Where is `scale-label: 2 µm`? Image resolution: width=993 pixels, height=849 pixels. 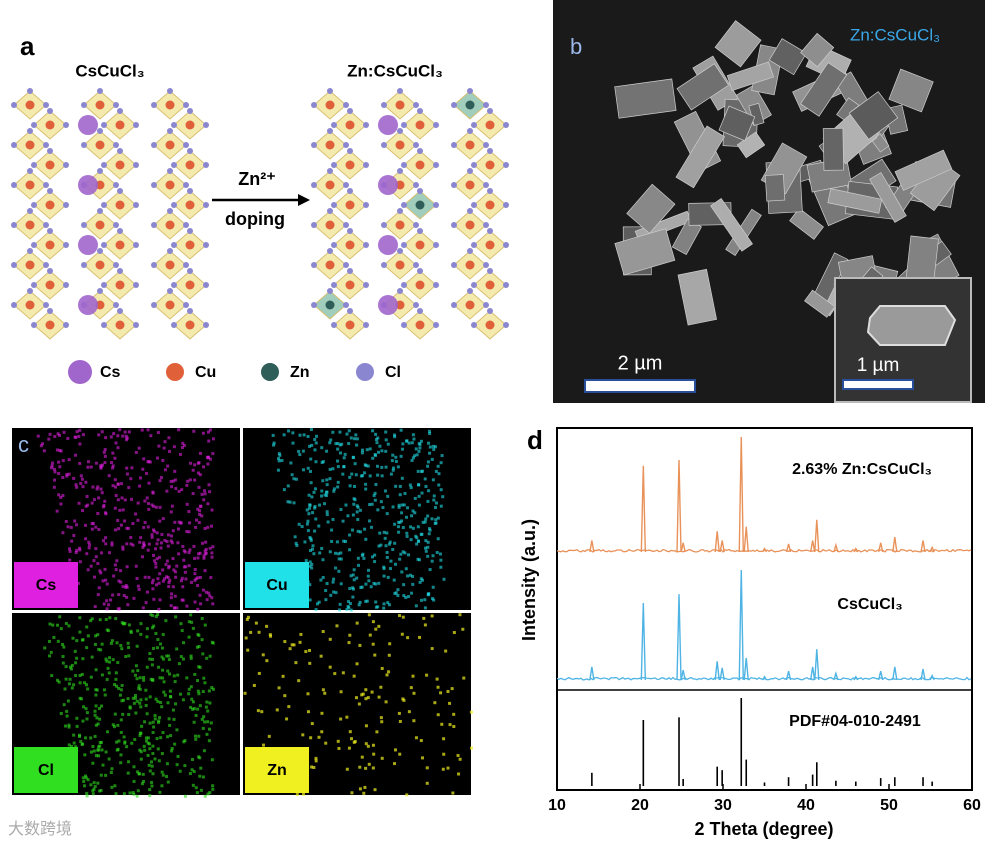
scale-label: 2 µm is located at coordinates (640, 363).